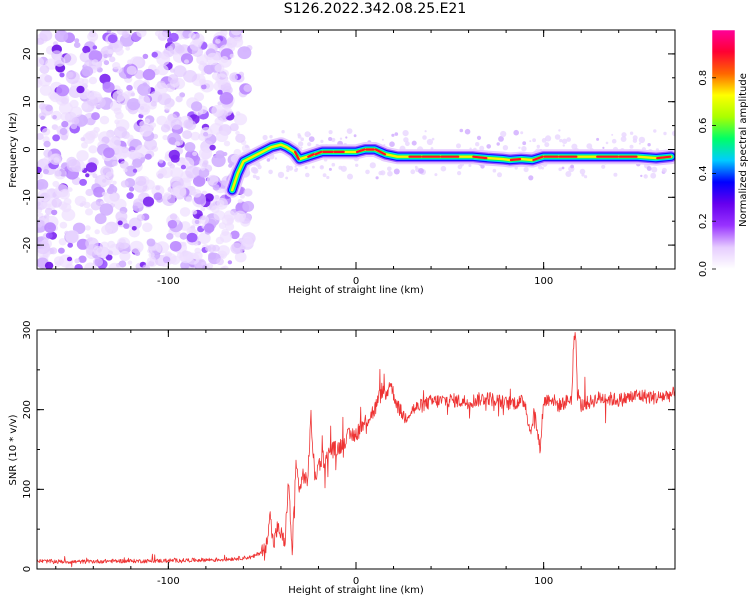 This screenshot has width=750, height=600. Describe the element at coordinates (27, 245) in the screenshot. I see `spectrogram-y-tick-label: -20` at that location.